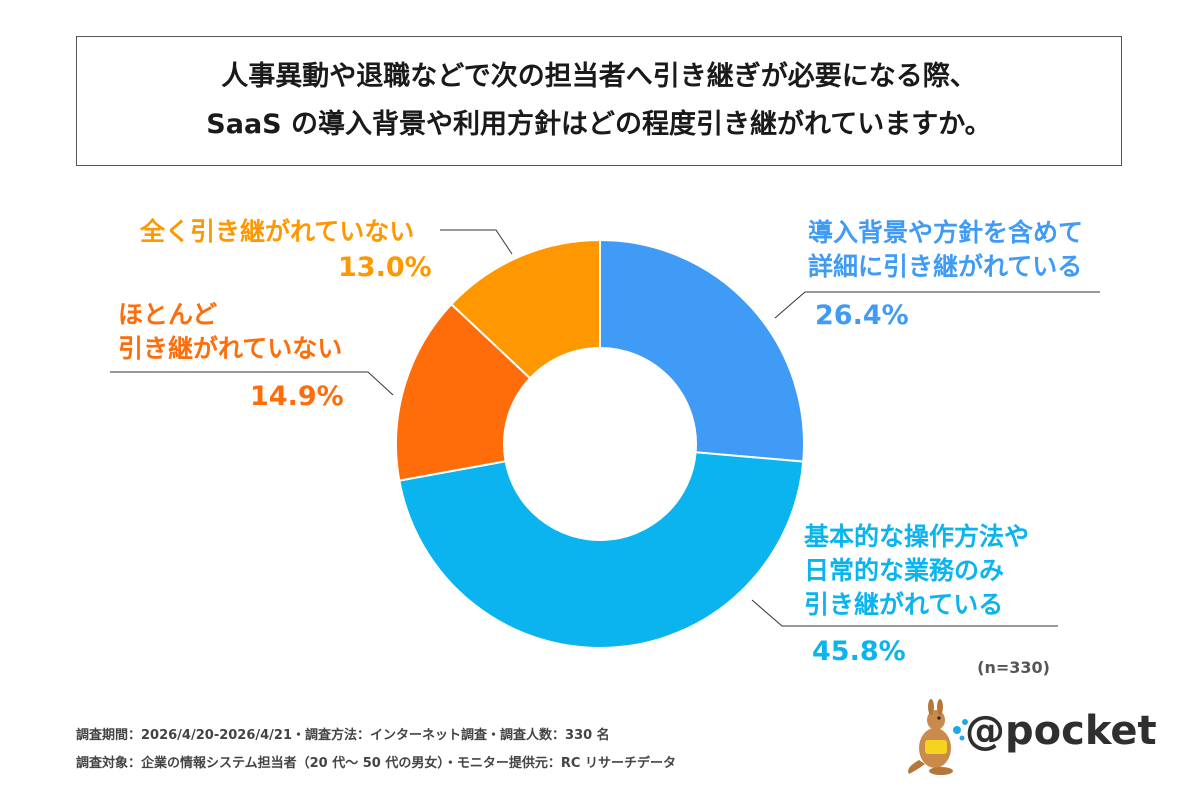 This screenshot has width=1200, height=800. I want to click on slice-label-2: ほとんど 引き継がれていない, so click(230, 331).